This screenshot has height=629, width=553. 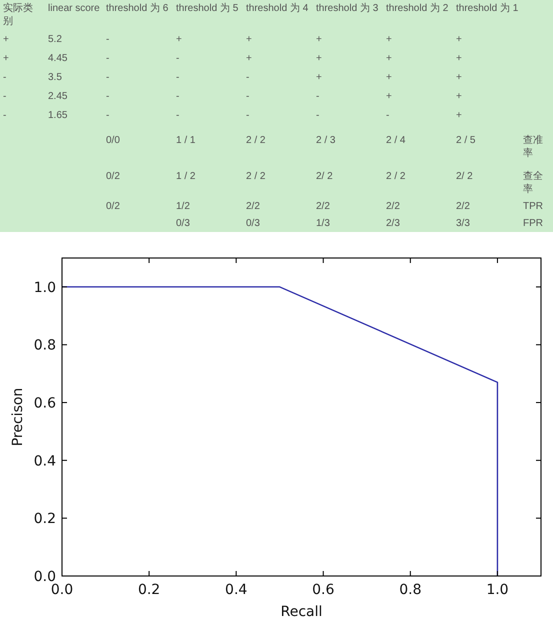 What do you see at coordinates (18, 15) in the screenshot?
I see `category-label: 实际类别` at bounding box center [18, 15].